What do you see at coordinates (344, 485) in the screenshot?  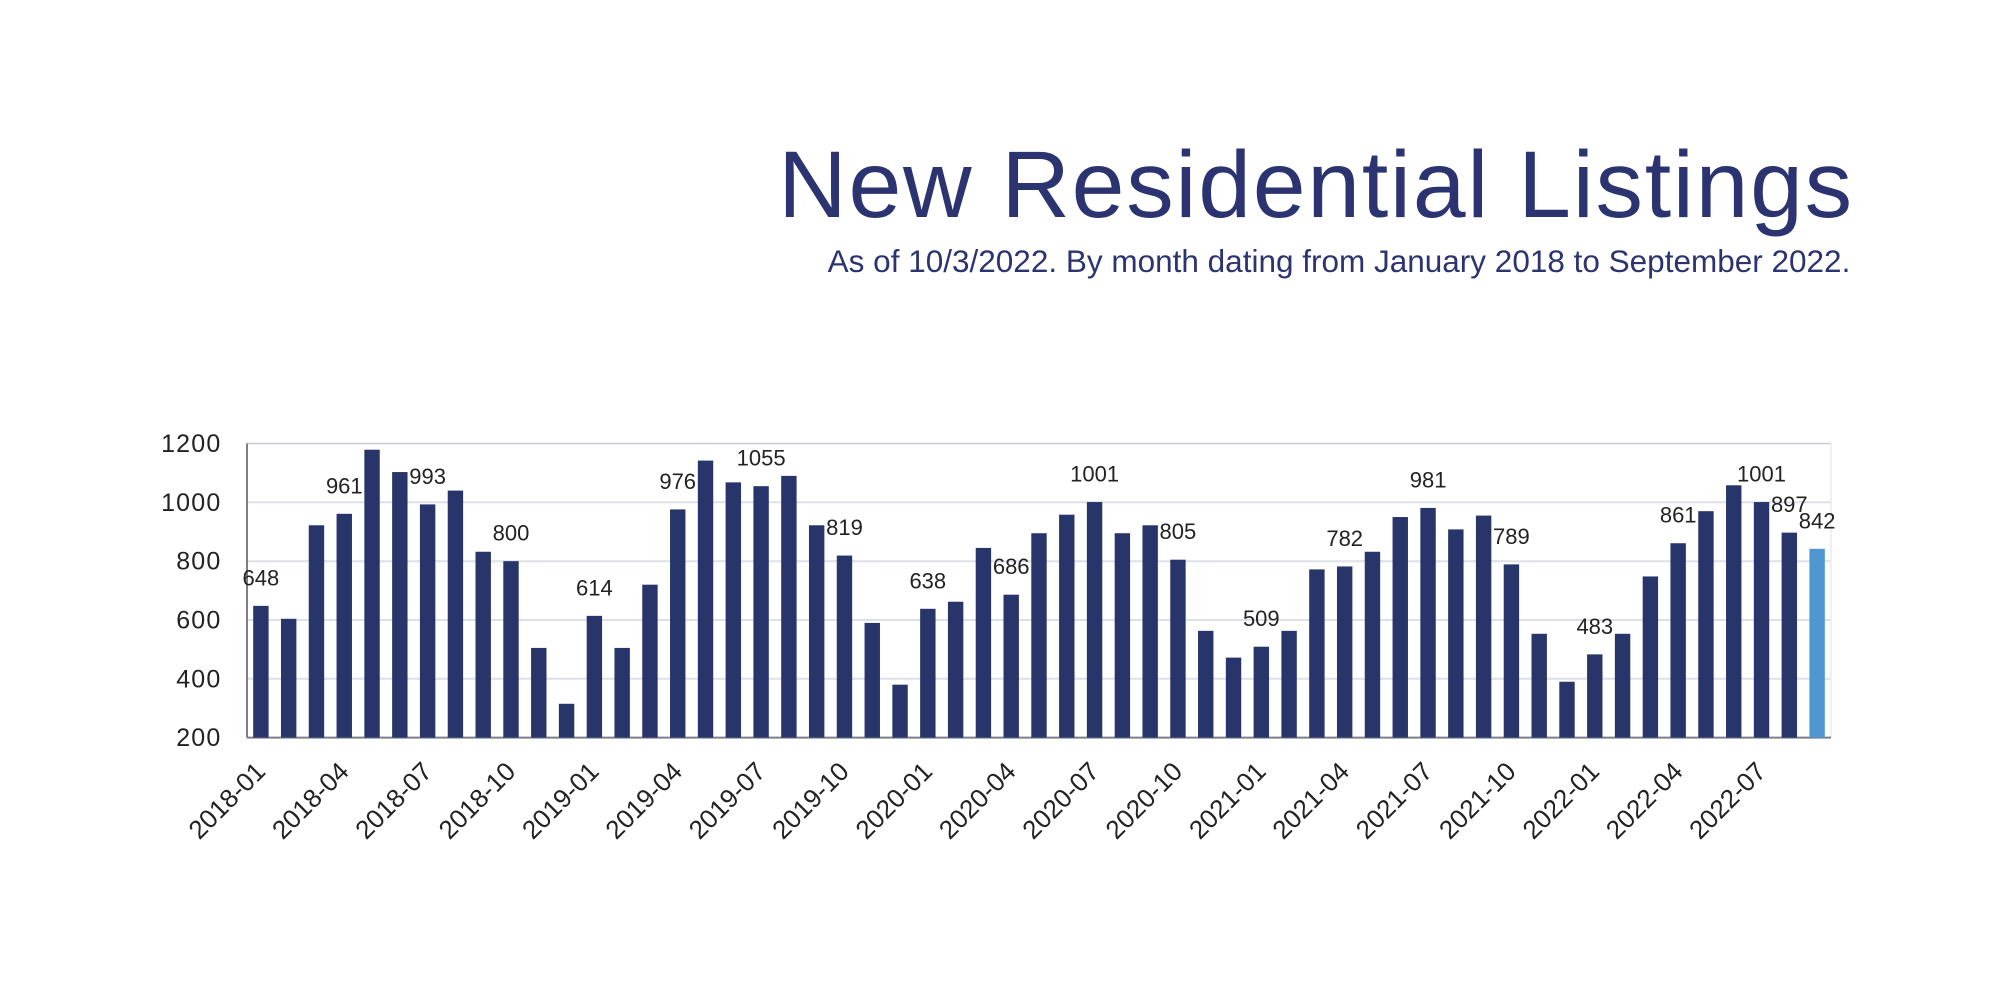 I see `svg-text: 961` at bounding box center [344, 485].